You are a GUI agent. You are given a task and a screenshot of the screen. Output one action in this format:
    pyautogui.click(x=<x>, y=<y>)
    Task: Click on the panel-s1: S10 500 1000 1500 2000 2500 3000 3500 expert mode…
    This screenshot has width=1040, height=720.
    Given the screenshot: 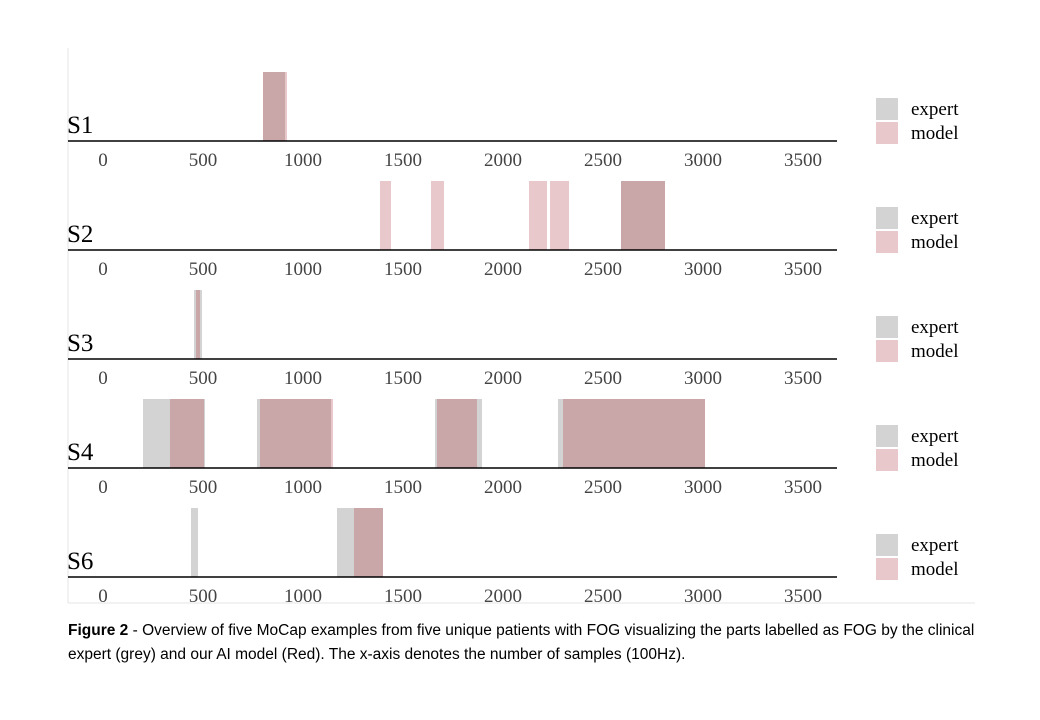 What is the action you would take?
    pyautogui.click(x=513, y=121)
    